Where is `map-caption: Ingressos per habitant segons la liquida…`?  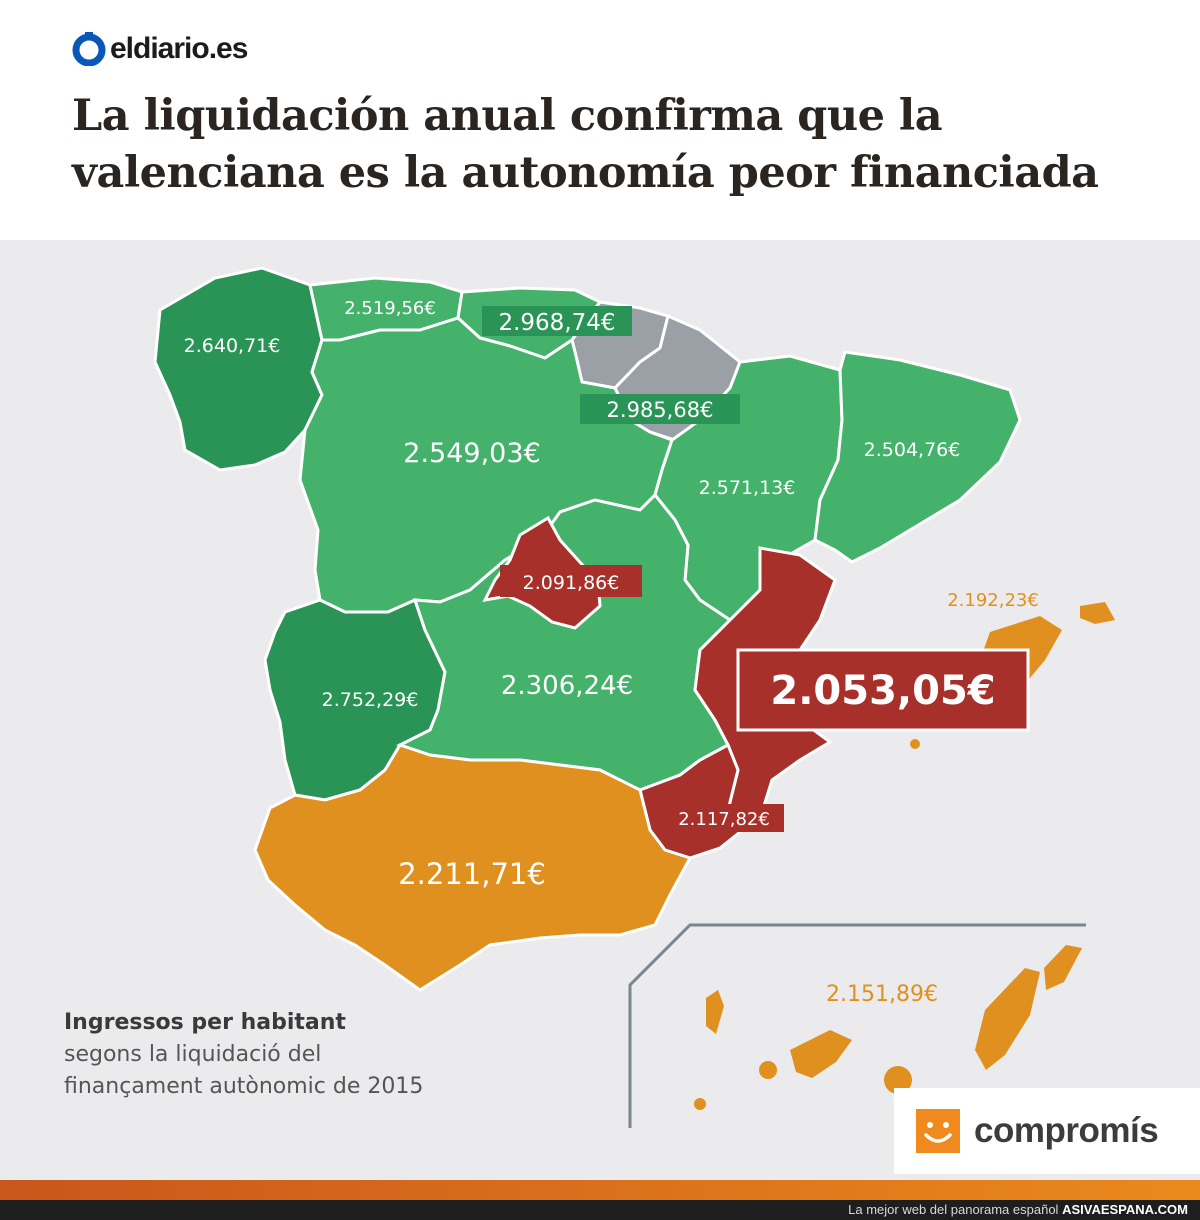
map-caption: Ingressos per habitant segons la liquida… is located at coordinates (243, 1056).